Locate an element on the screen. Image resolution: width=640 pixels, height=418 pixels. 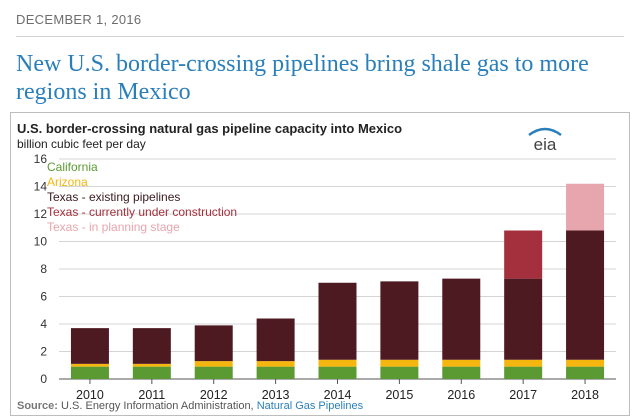
eia-logo: eia is located at coordinates (545, 138).